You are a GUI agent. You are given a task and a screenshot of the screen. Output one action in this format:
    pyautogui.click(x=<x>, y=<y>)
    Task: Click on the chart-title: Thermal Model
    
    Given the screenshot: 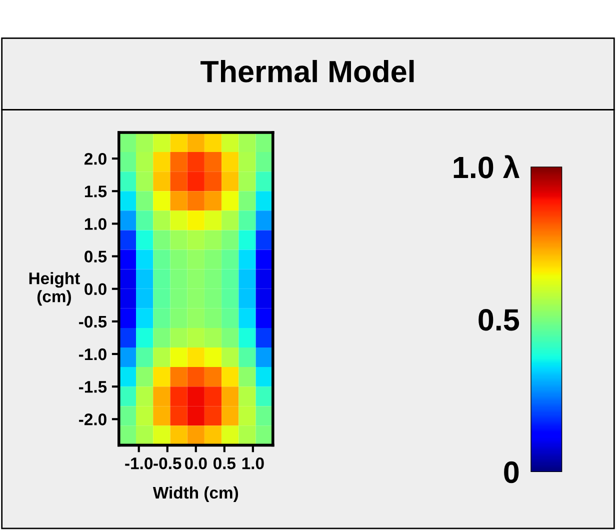 What is the action you would take?
    pyautogui.click(x=307, y=71)
    